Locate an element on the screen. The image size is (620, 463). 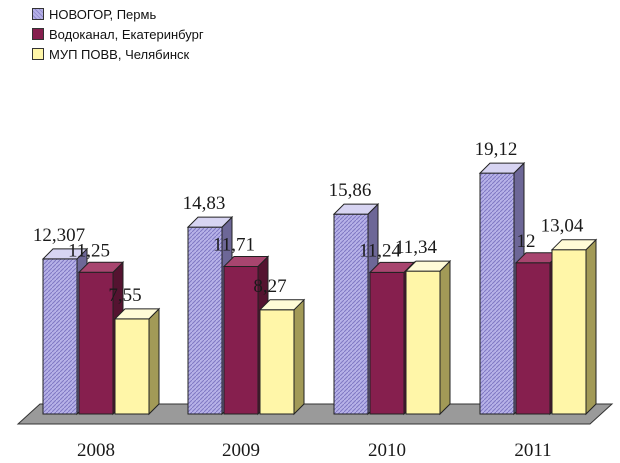
category-label-2010: 2010 is located at coordinates (387, 450).